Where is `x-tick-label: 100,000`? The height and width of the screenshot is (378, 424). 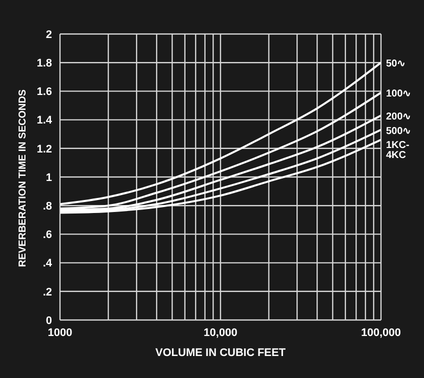
x-tick-label: 100,000 is located at coordinates (381, 332).